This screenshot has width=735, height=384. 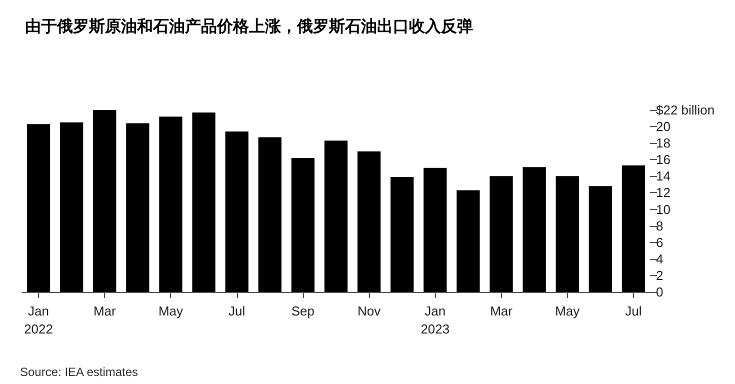 What do you see at coordinates (303, 311) in the screenshot?
I see `x-tick-label: Sep` at bounding box center [303, 311].